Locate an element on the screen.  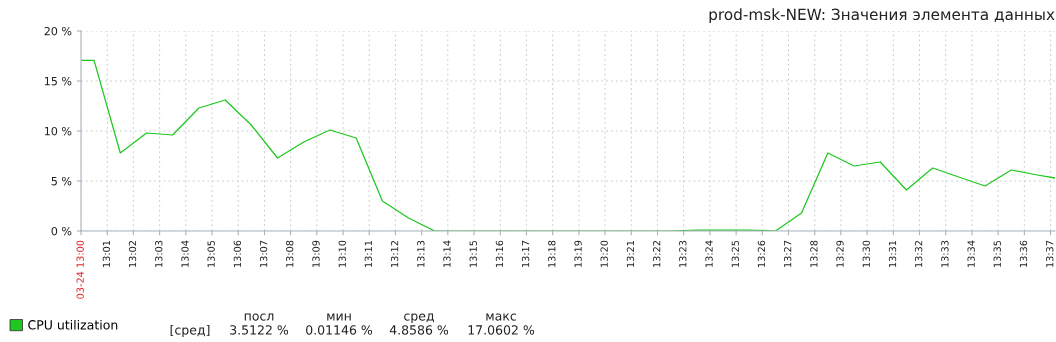
x-tick-label: 13:03 is located at coordinates (159, 253).